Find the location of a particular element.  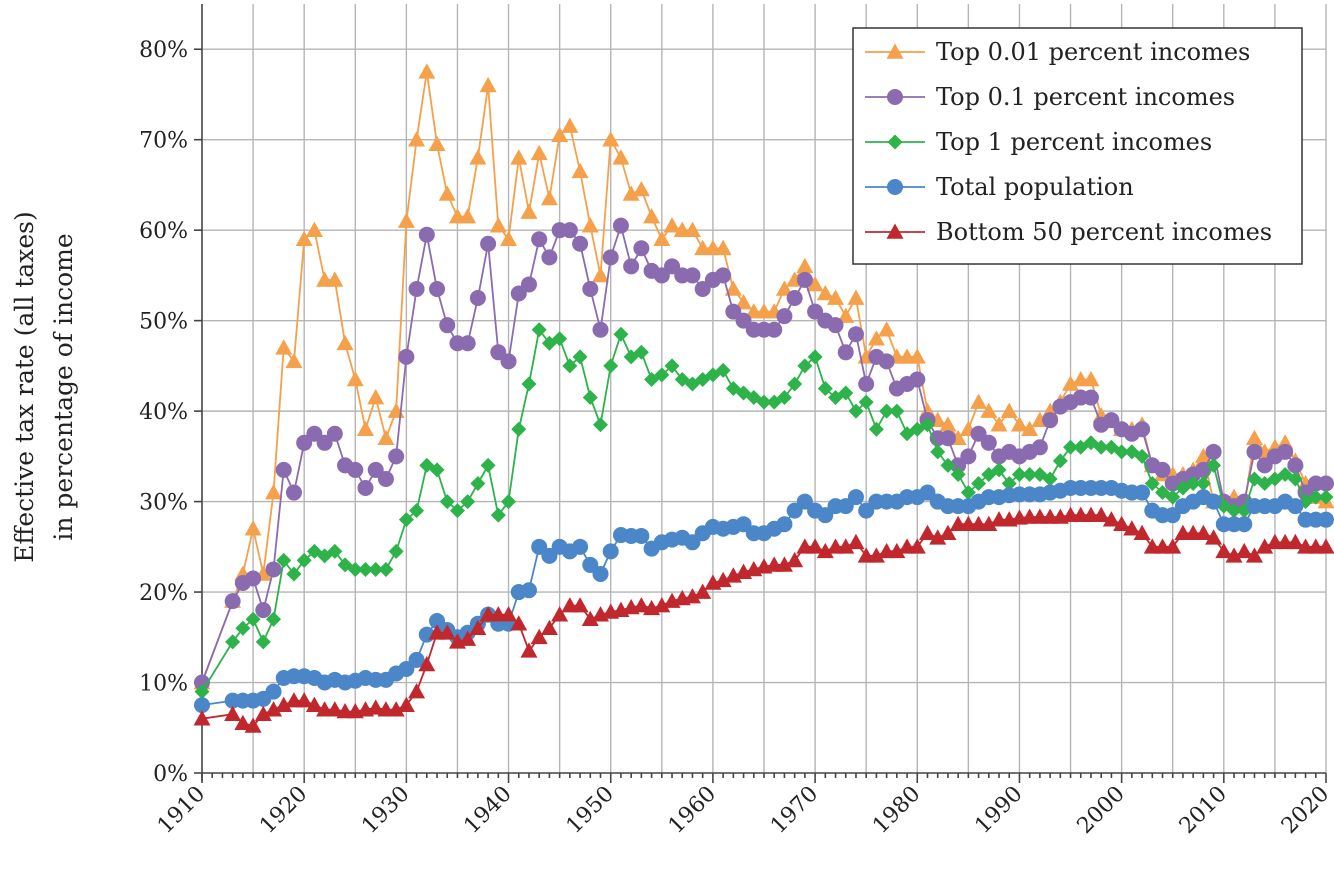

x-tick-label: 1960 is located at coordinates (692, 810).